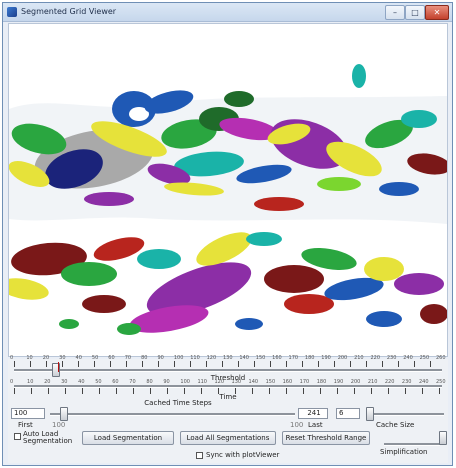 Image resolution: width=456 pixels, height=468 pixels. What do you see at coordinates (270, 382) in the screenshot?
I see `time-tick-label: 150` at bounding box center [270, 382].